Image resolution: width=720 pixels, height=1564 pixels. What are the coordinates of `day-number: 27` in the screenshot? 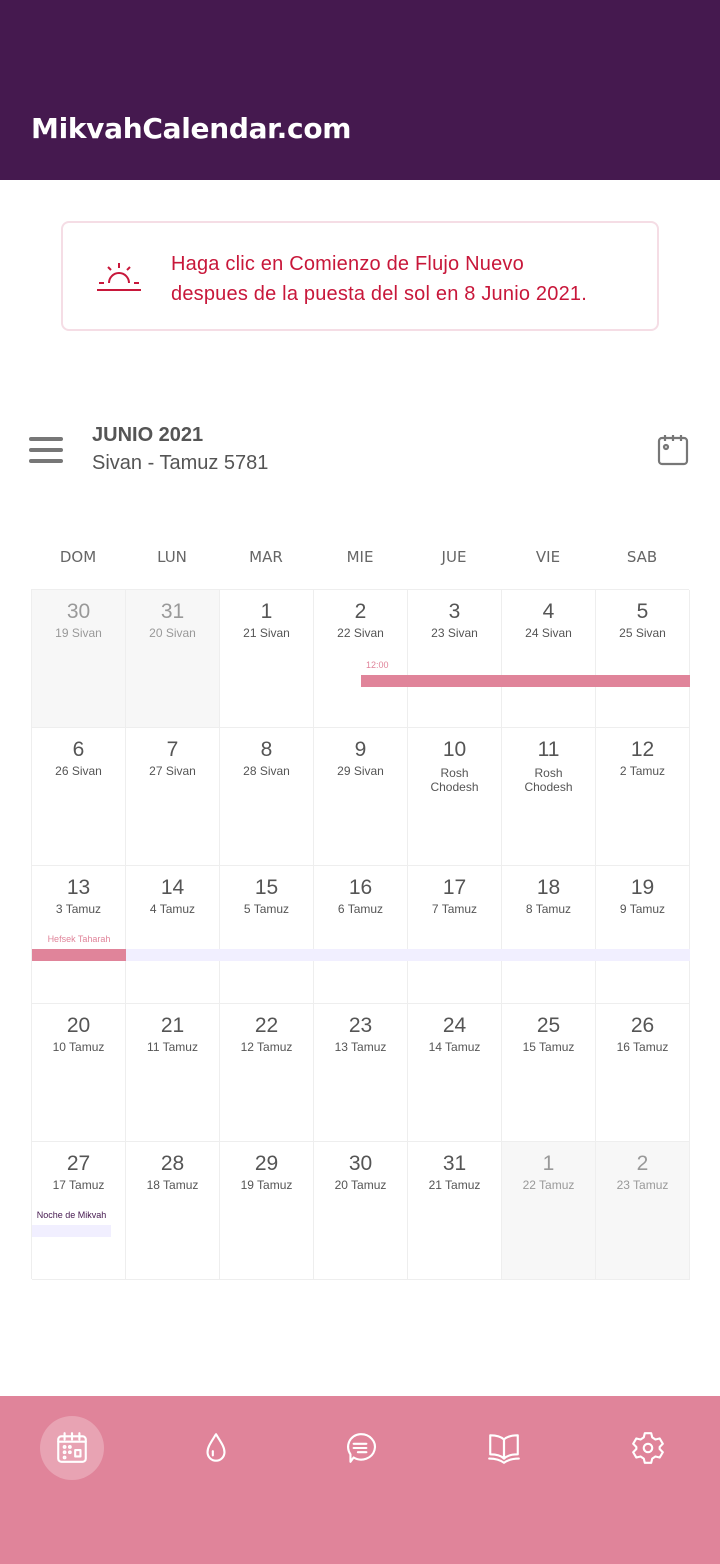 It's located at (78, 1163).